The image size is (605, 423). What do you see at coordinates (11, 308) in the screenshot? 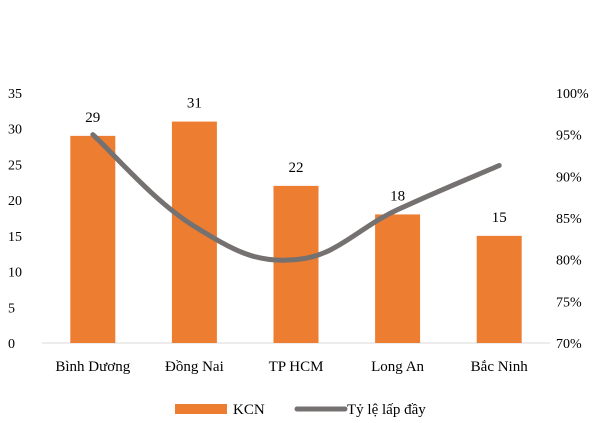
I see `left-tick-label: 5` at bounding box center [11, 308].